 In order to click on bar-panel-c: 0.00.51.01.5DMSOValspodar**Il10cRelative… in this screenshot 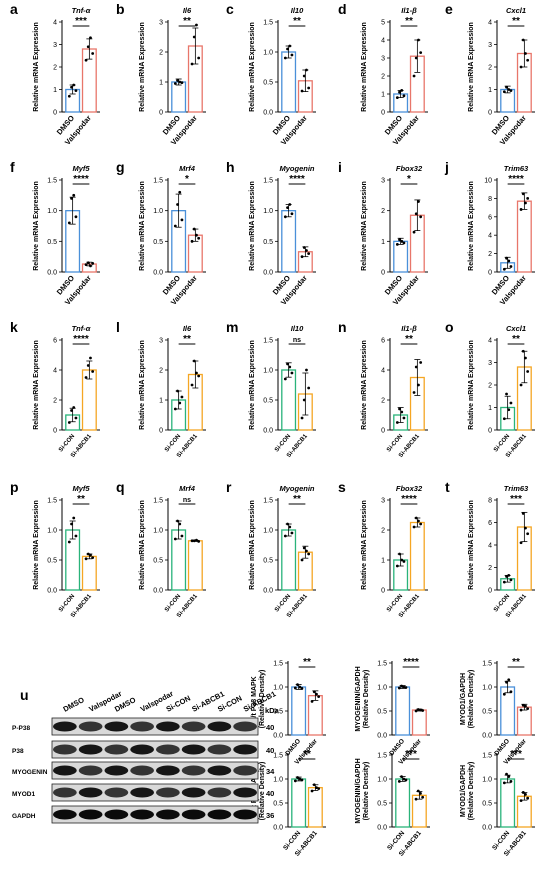, I will do `click(271, 74)`.